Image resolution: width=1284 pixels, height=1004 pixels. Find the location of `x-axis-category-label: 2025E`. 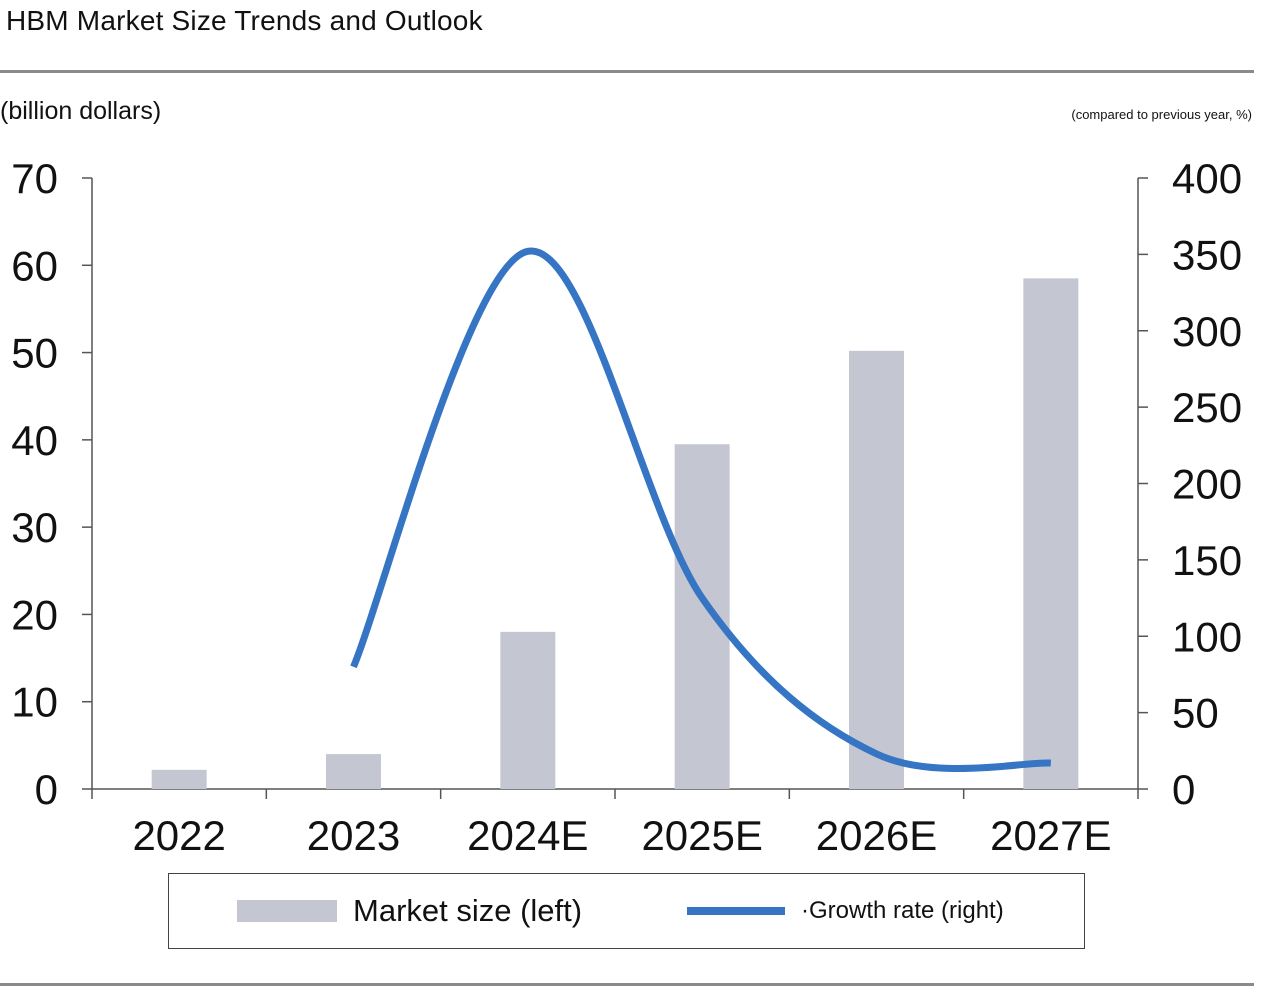

x-axis-category-label: 2025E is located at coordinates (701, 835).